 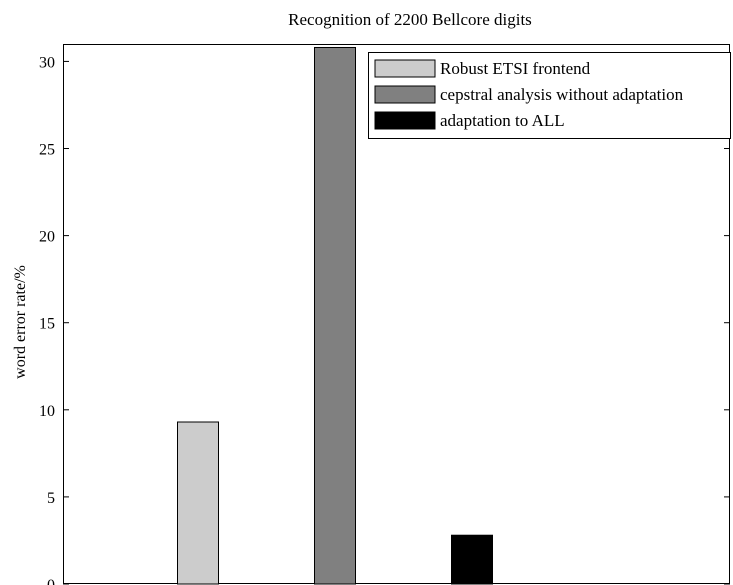 What do you see at coordinates (51, 581) in the screenshot?
I see `y-tick-label: 0` at bounding box center [51, 581].